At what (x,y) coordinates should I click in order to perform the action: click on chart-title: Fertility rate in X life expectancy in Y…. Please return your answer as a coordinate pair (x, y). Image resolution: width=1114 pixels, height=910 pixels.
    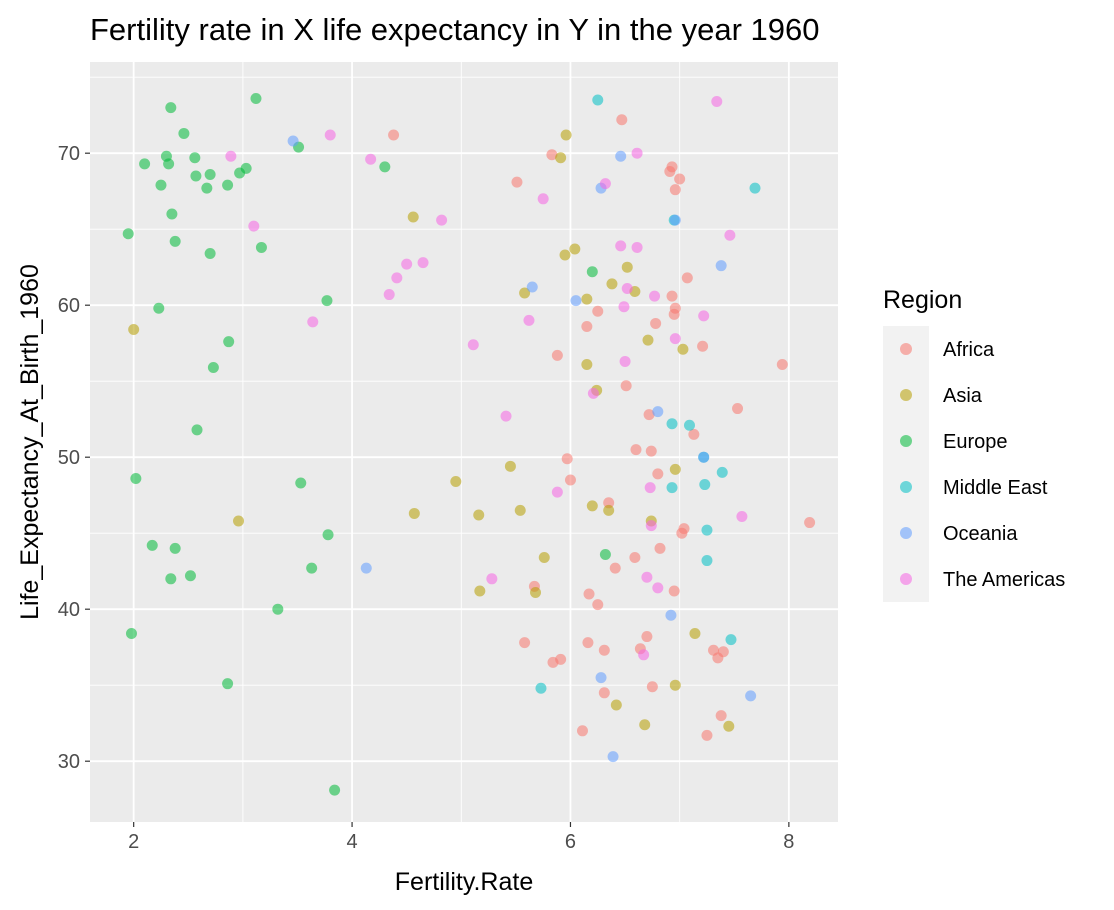
    Looking at the image, I should click on (454, 29).